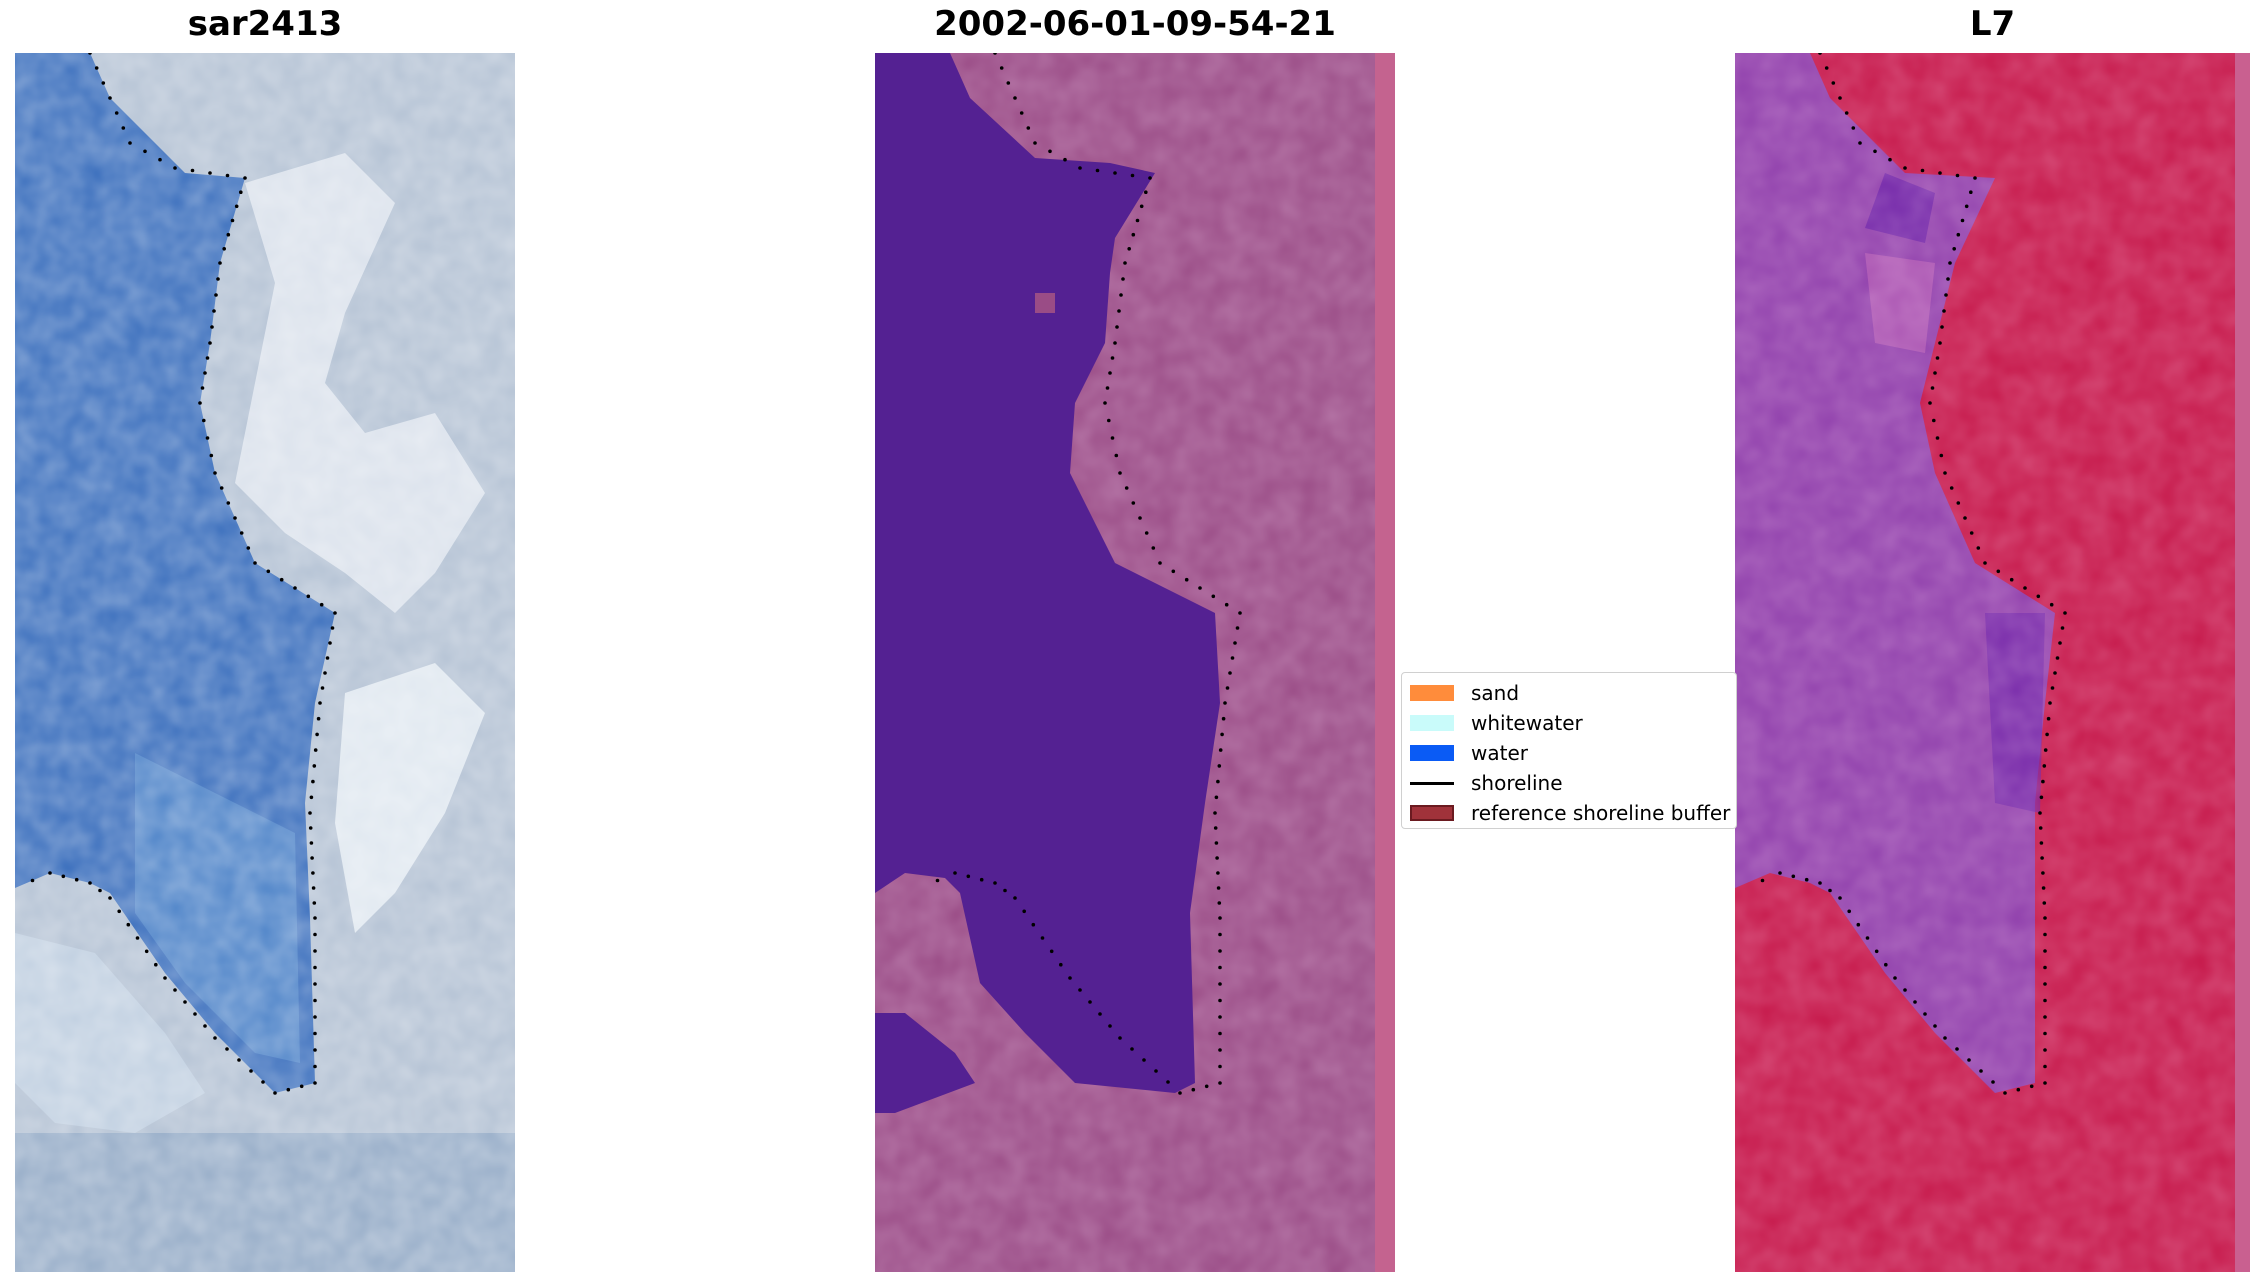  I want to click on legend-label-water: water, so click(1499, 753).